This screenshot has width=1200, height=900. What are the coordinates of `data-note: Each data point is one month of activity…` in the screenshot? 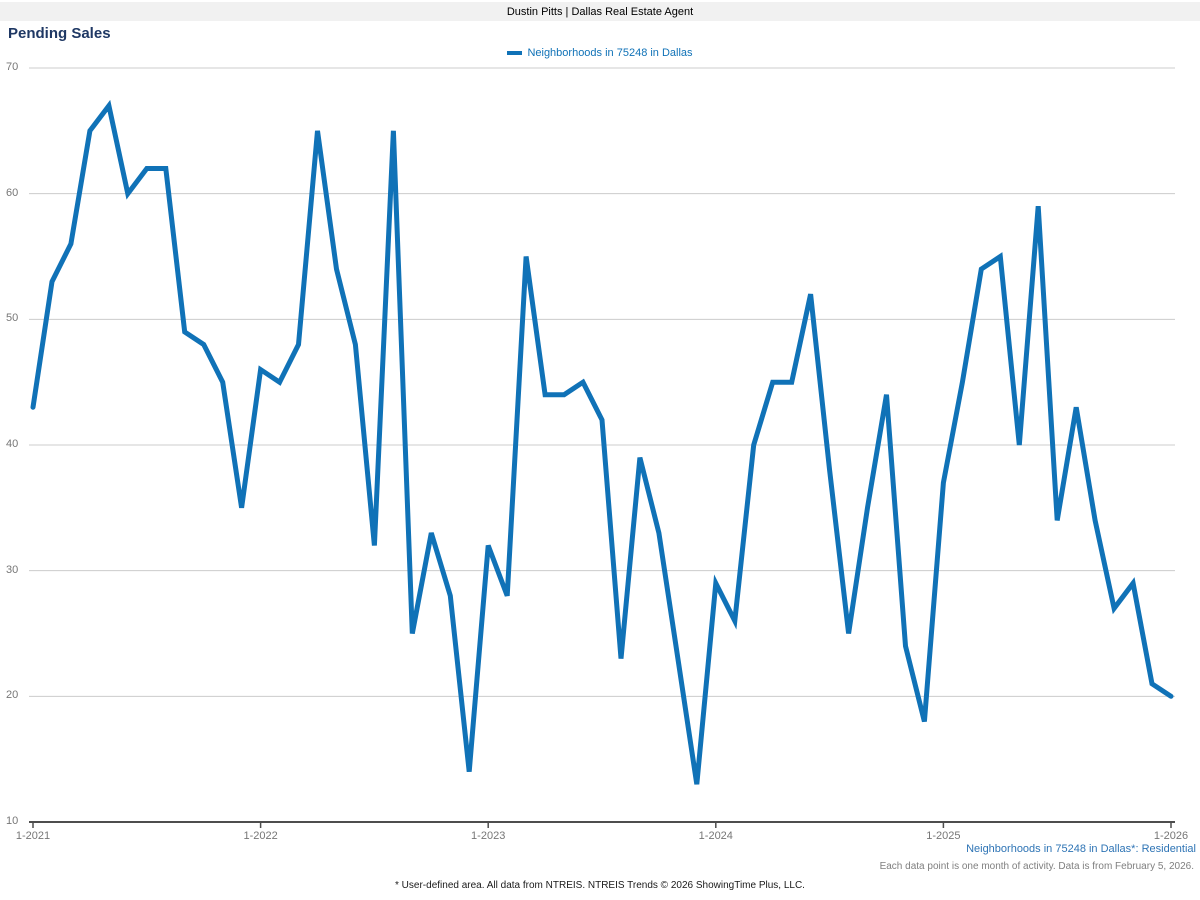 It's located at (1036, 866).